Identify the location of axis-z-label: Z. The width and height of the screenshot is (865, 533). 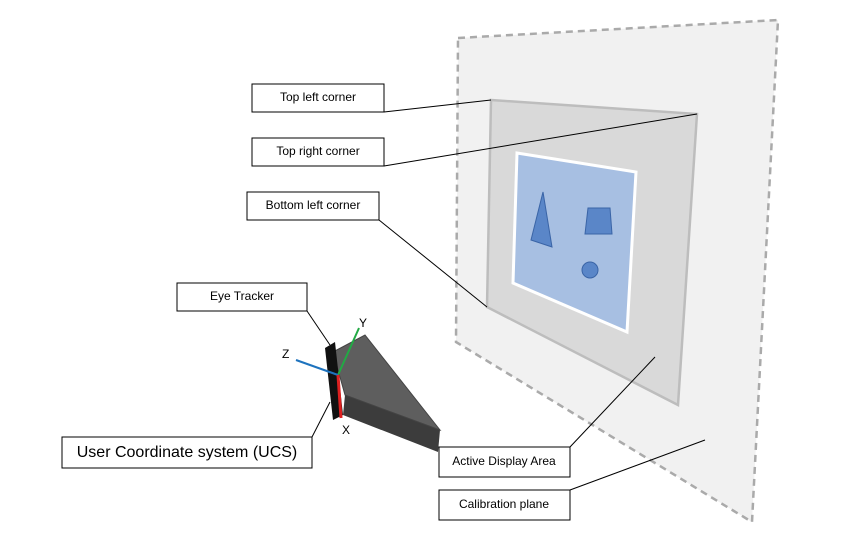
(285, 354).